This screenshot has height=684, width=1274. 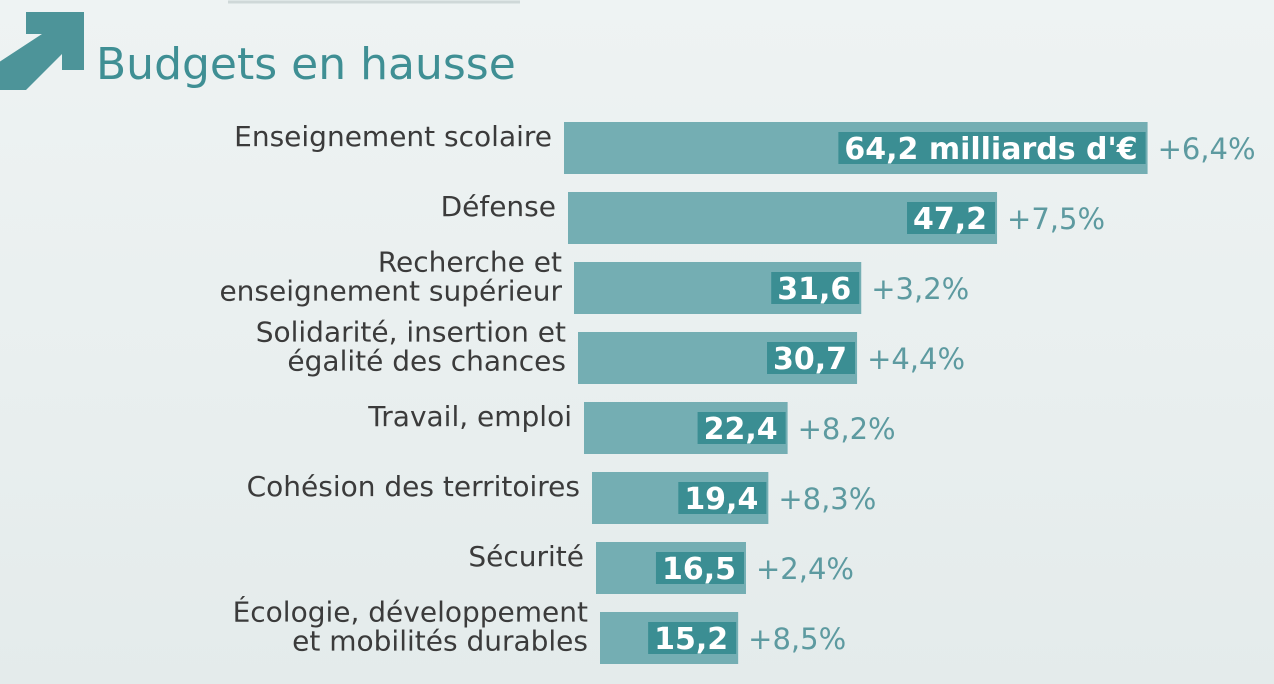 What do you see at coordinates (390, 291) in the screenshot?
I see `category-label-3: enseignement supérieur` at bounding box center [390, 291].